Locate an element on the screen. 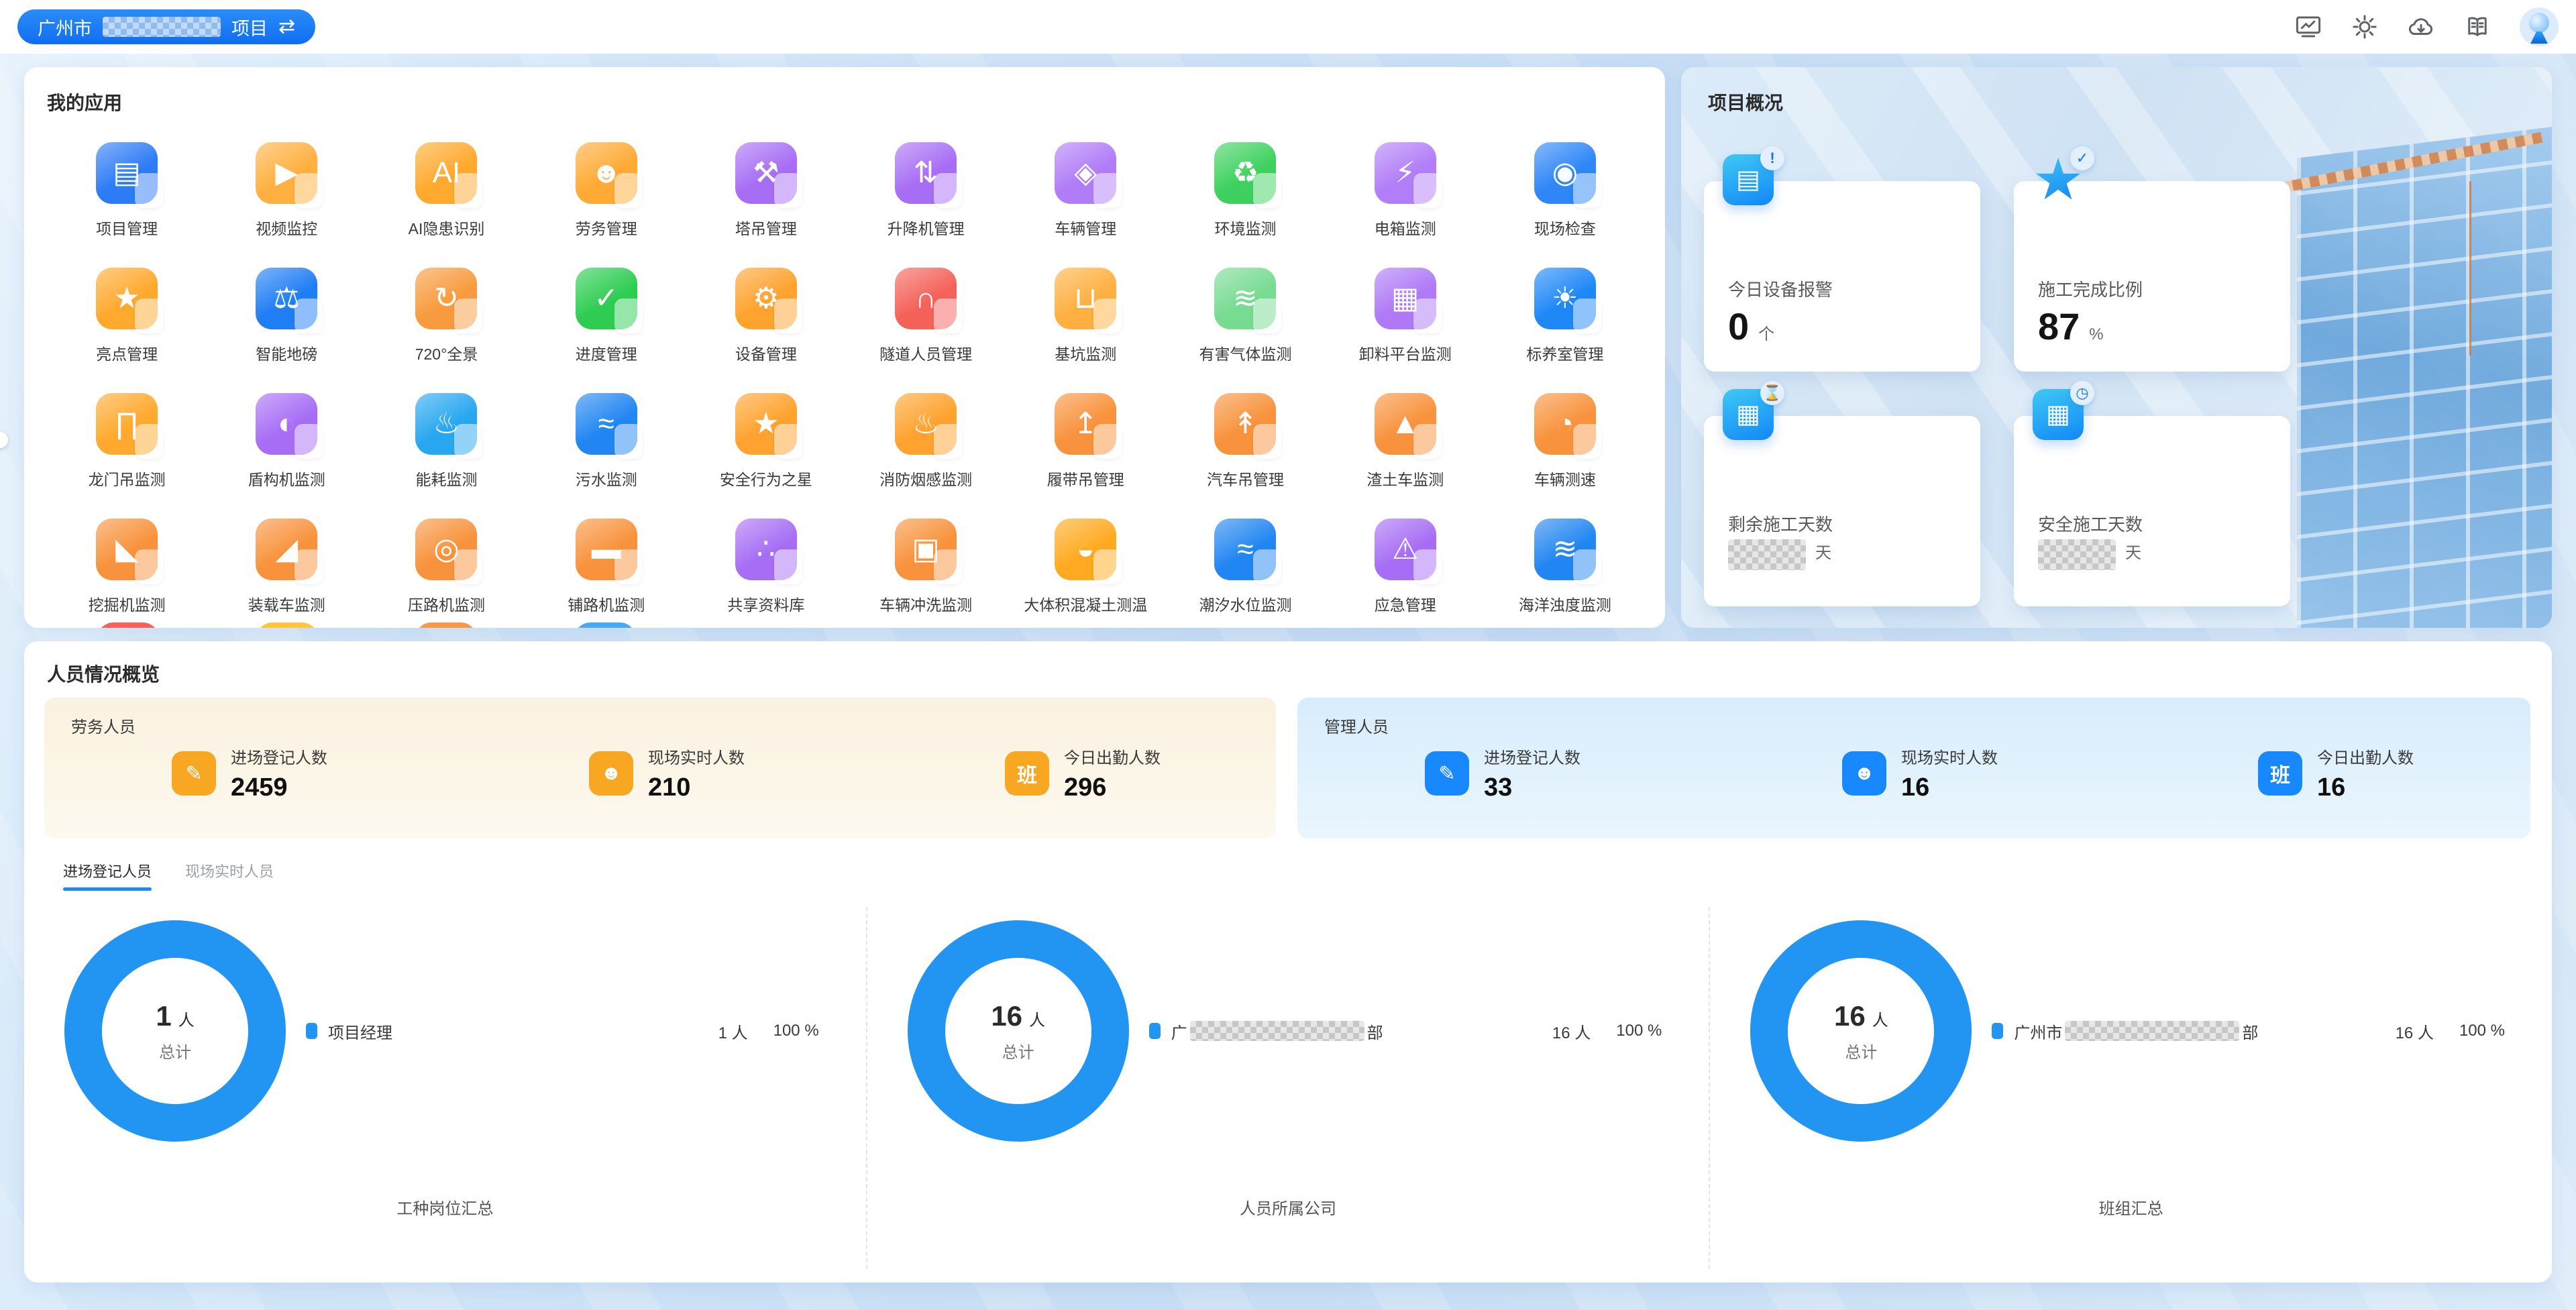 The width and height of the screenshot is (2576, 1310). user-avatar is located at coordinates (2539, 26).